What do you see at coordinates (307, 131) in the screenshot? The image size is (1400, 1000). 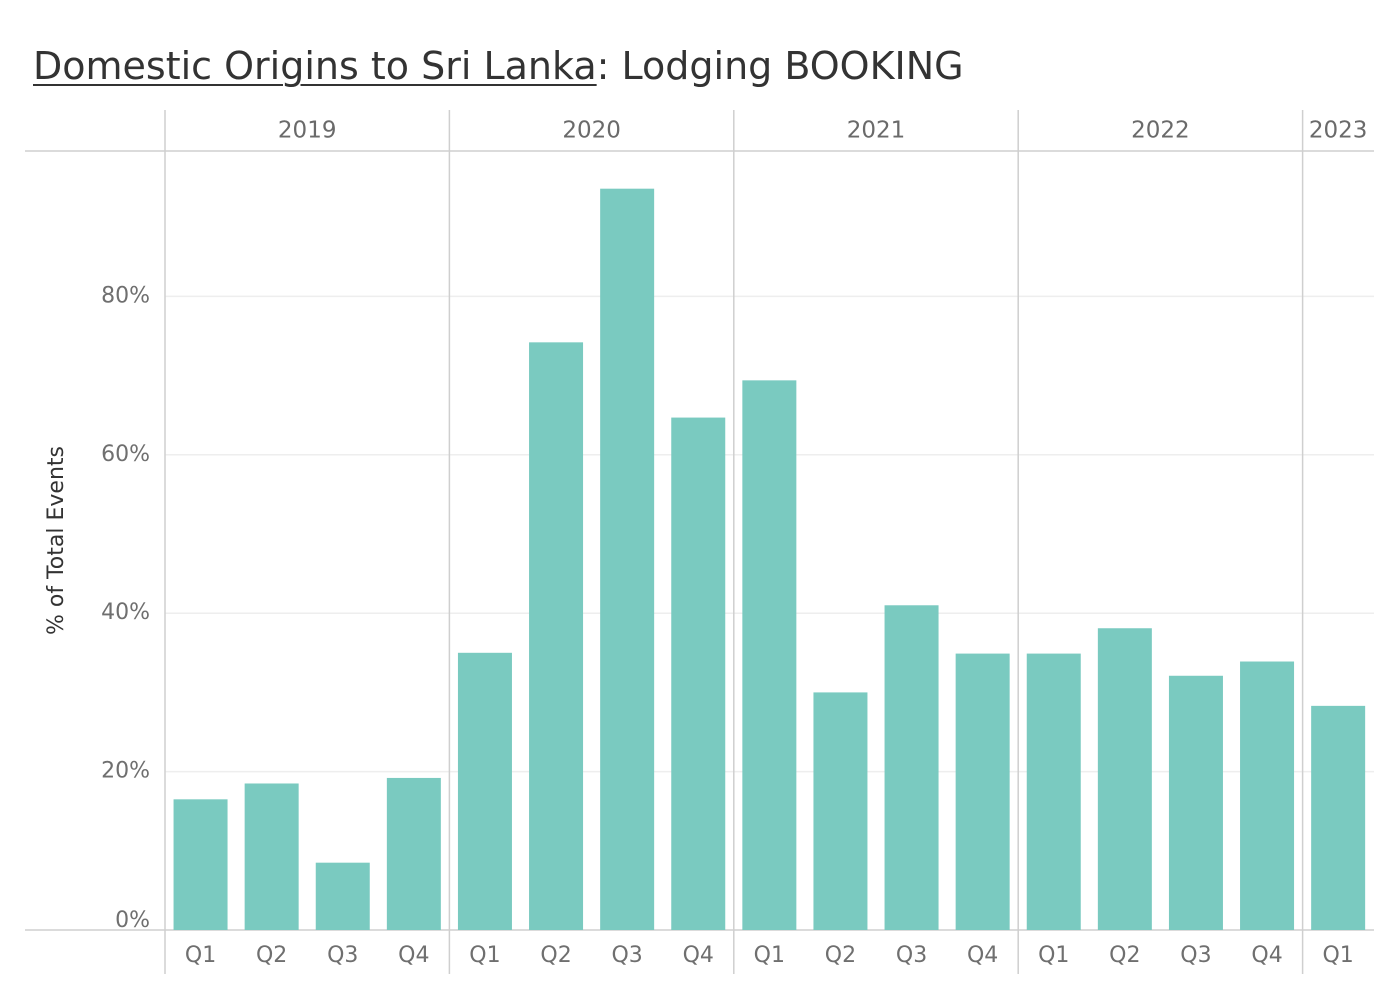 I see `year-header-2019: 2019` at bounding box center [307, 131].